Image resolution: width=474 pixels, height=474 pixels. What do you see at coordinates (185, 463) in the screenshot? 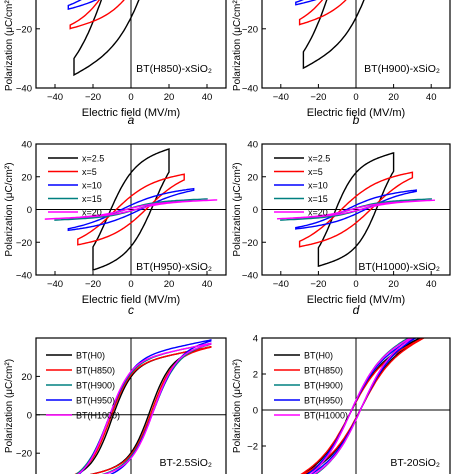
I see `panel-title: BT-2.5SiO₂` at bounding box center [185, 463].